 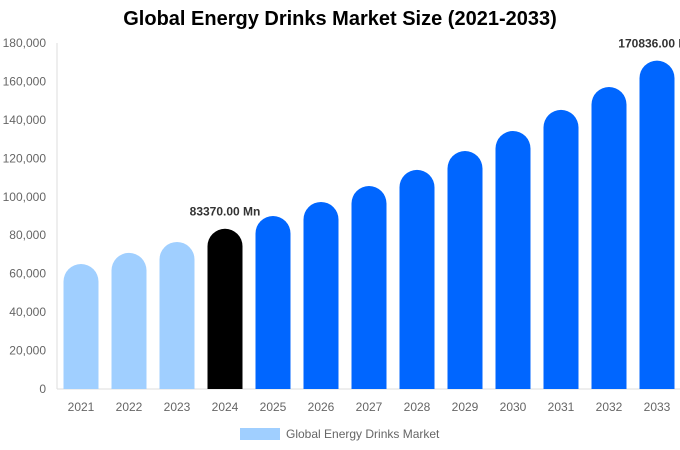 What do you see at coordinates (417, 407) in the screenshot?
I see `x-tick-label: 2028` at bounding box center [417, 407].